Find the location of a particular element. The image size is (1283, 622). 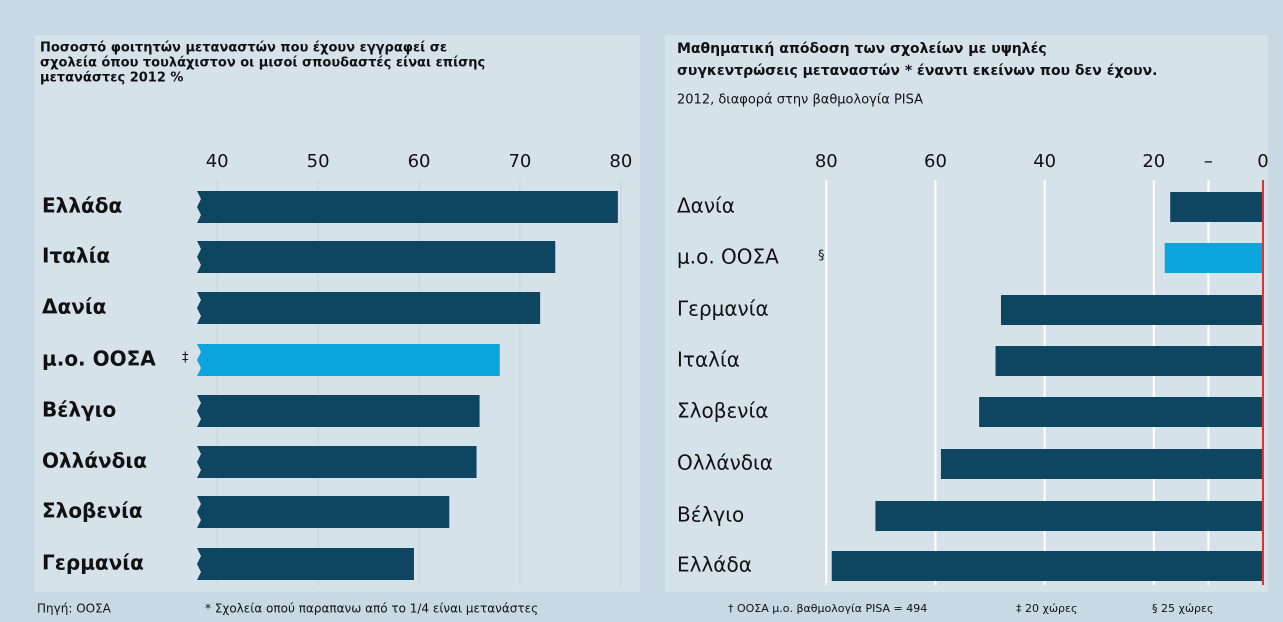

footer-note: § 25 χώρες is located at coordinates (1182, 608).